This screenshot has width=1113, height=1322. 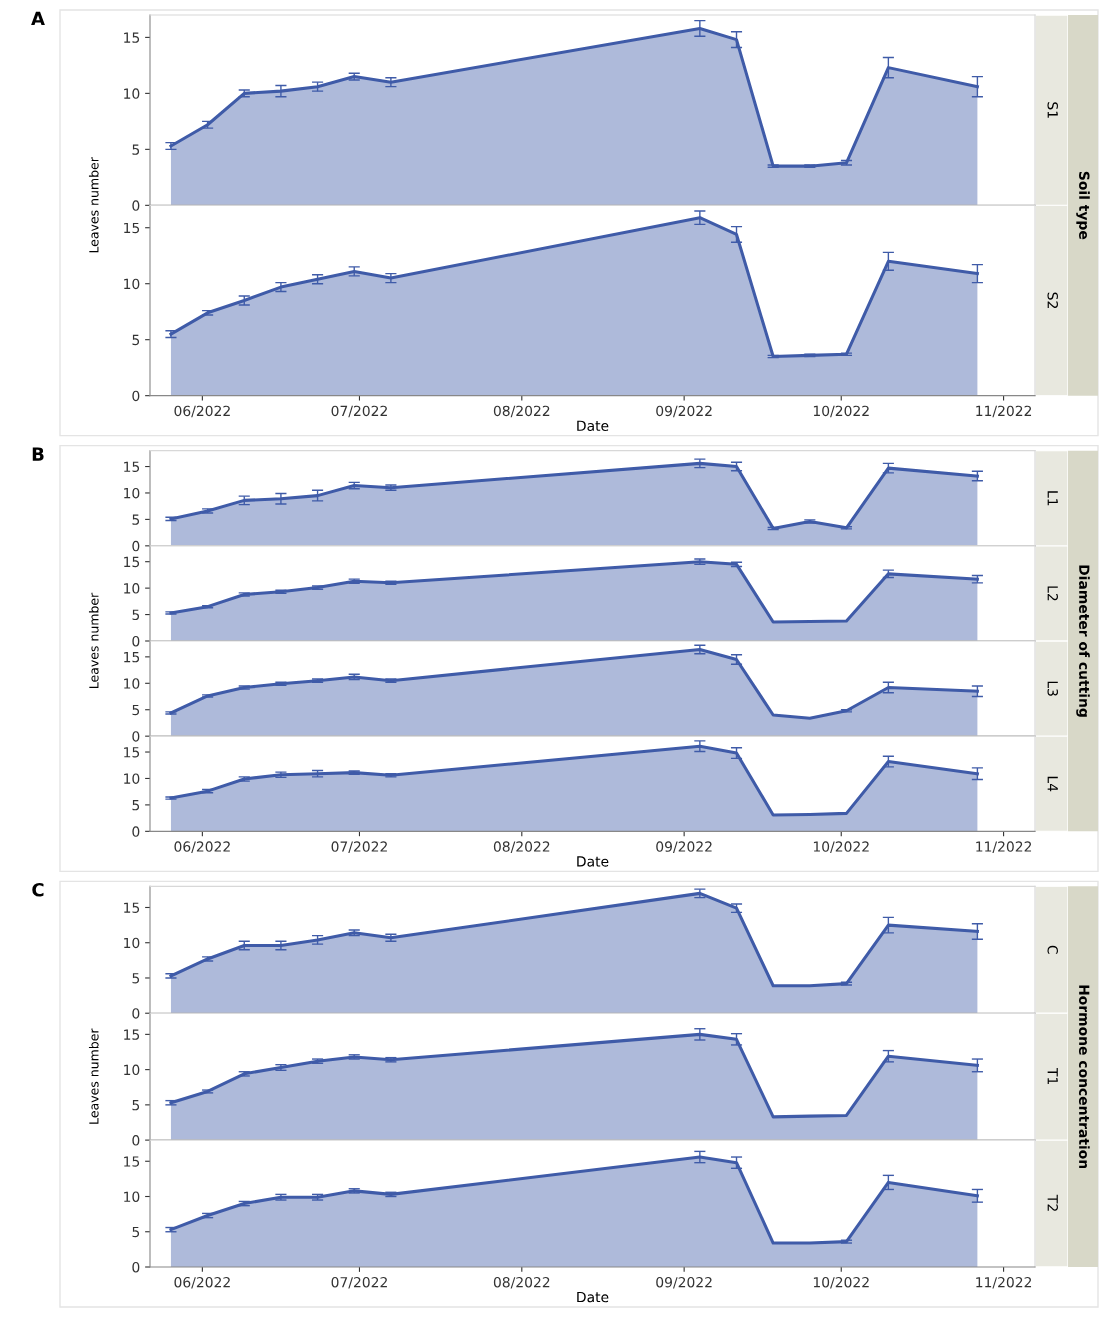 I want to click on text: Hormone concentration, so click(x=1084, y=1077).